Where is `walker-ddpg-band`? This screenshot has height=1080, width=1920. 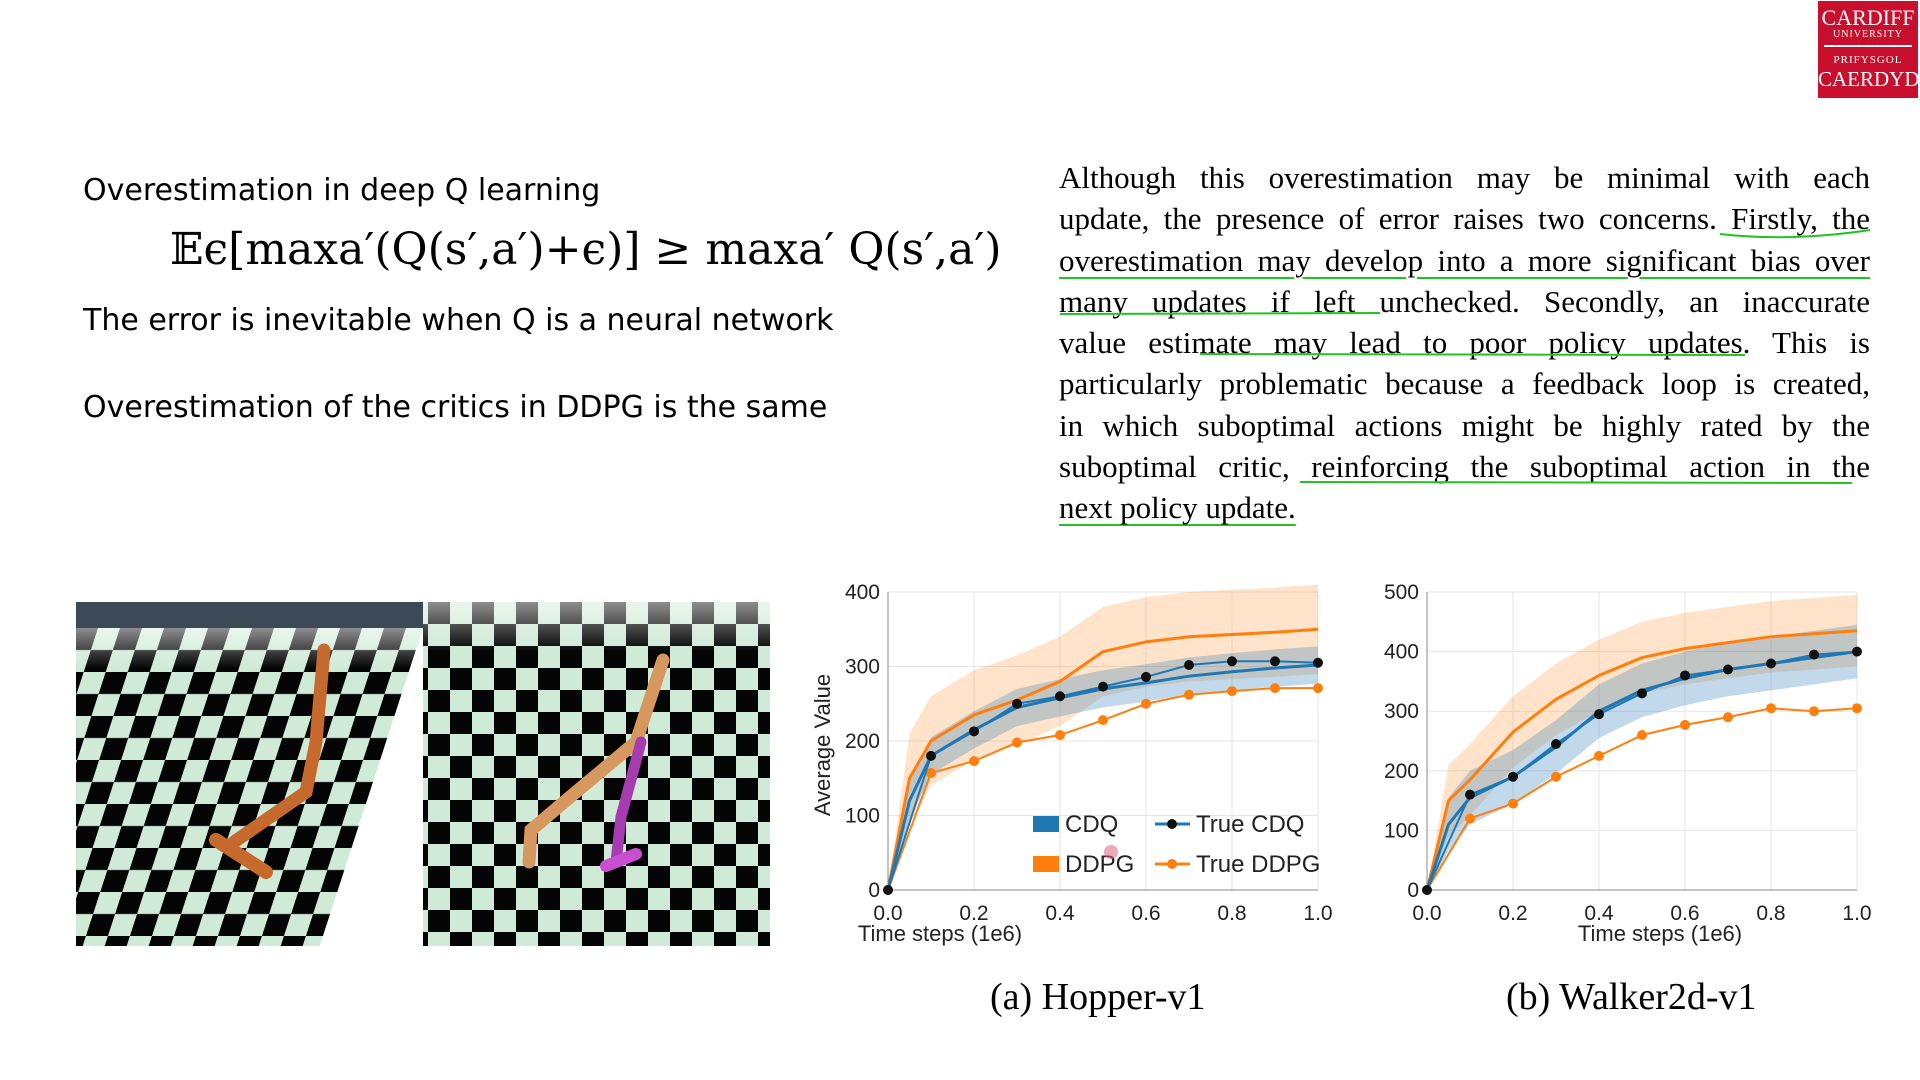
walker-ddpg-band is located at coordinates (1642, 742).